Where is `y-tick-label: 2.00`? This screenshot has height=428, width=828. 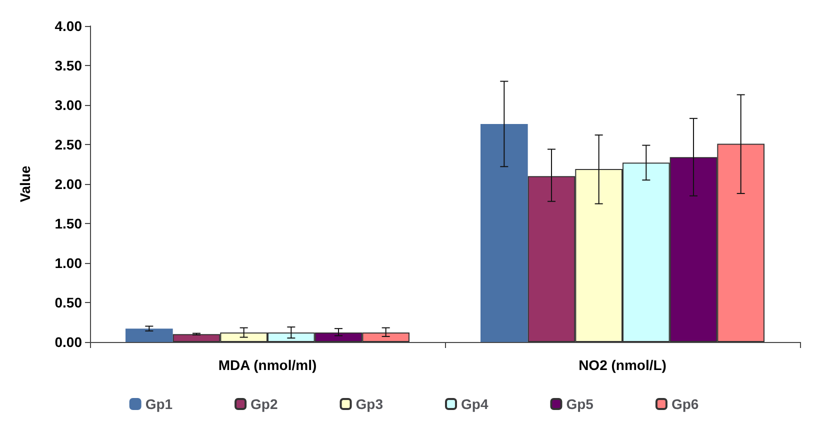 y-tick-label: 2.00 is located at coordinates (68, 184).